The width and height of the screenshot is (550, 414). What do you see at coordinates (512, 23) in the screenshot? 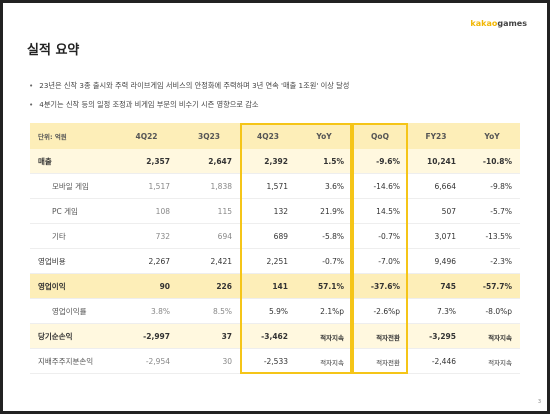
I see `logo-suffix: games` at bounding box center [512, 23].